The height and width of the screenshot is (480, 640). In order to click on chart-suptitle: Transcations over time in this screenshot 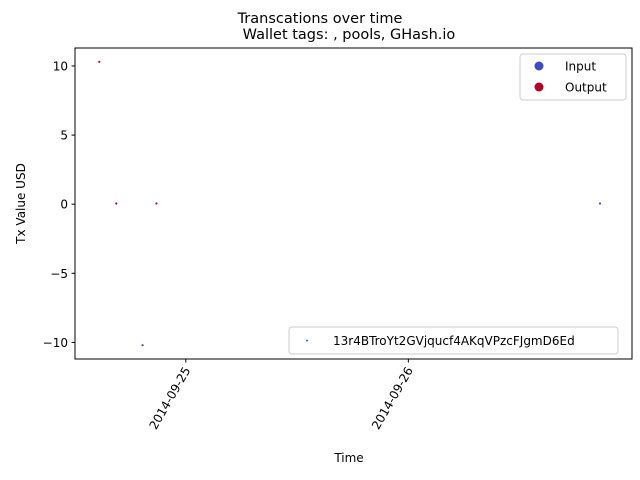, I will do `click(320, 19)`.